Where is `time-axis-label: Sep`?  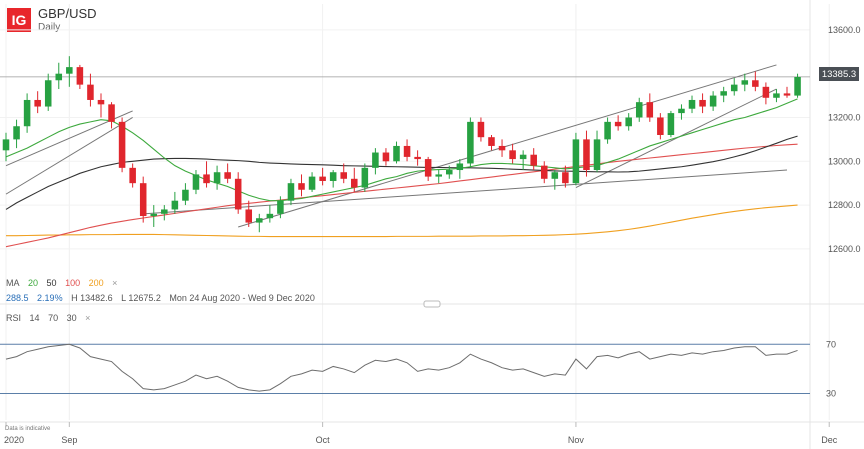 time-axis-label: Sep is located at coordinates (69, 440).